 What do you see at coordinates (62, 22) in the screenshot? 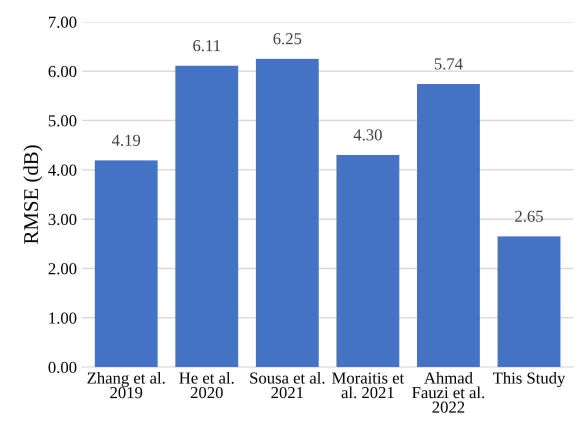
I see `y-tick-label: 7.00` at bounding box center [62, 22].